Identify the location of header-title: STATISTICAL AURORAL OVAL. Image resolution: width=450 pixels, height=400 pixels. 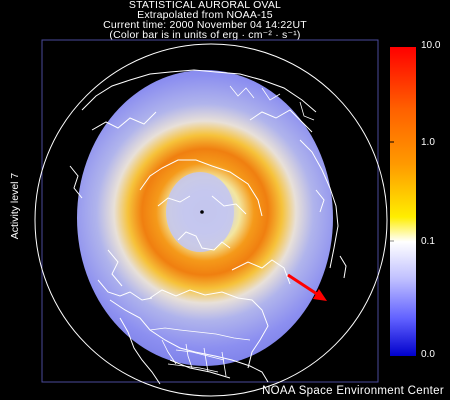
(205, 5).